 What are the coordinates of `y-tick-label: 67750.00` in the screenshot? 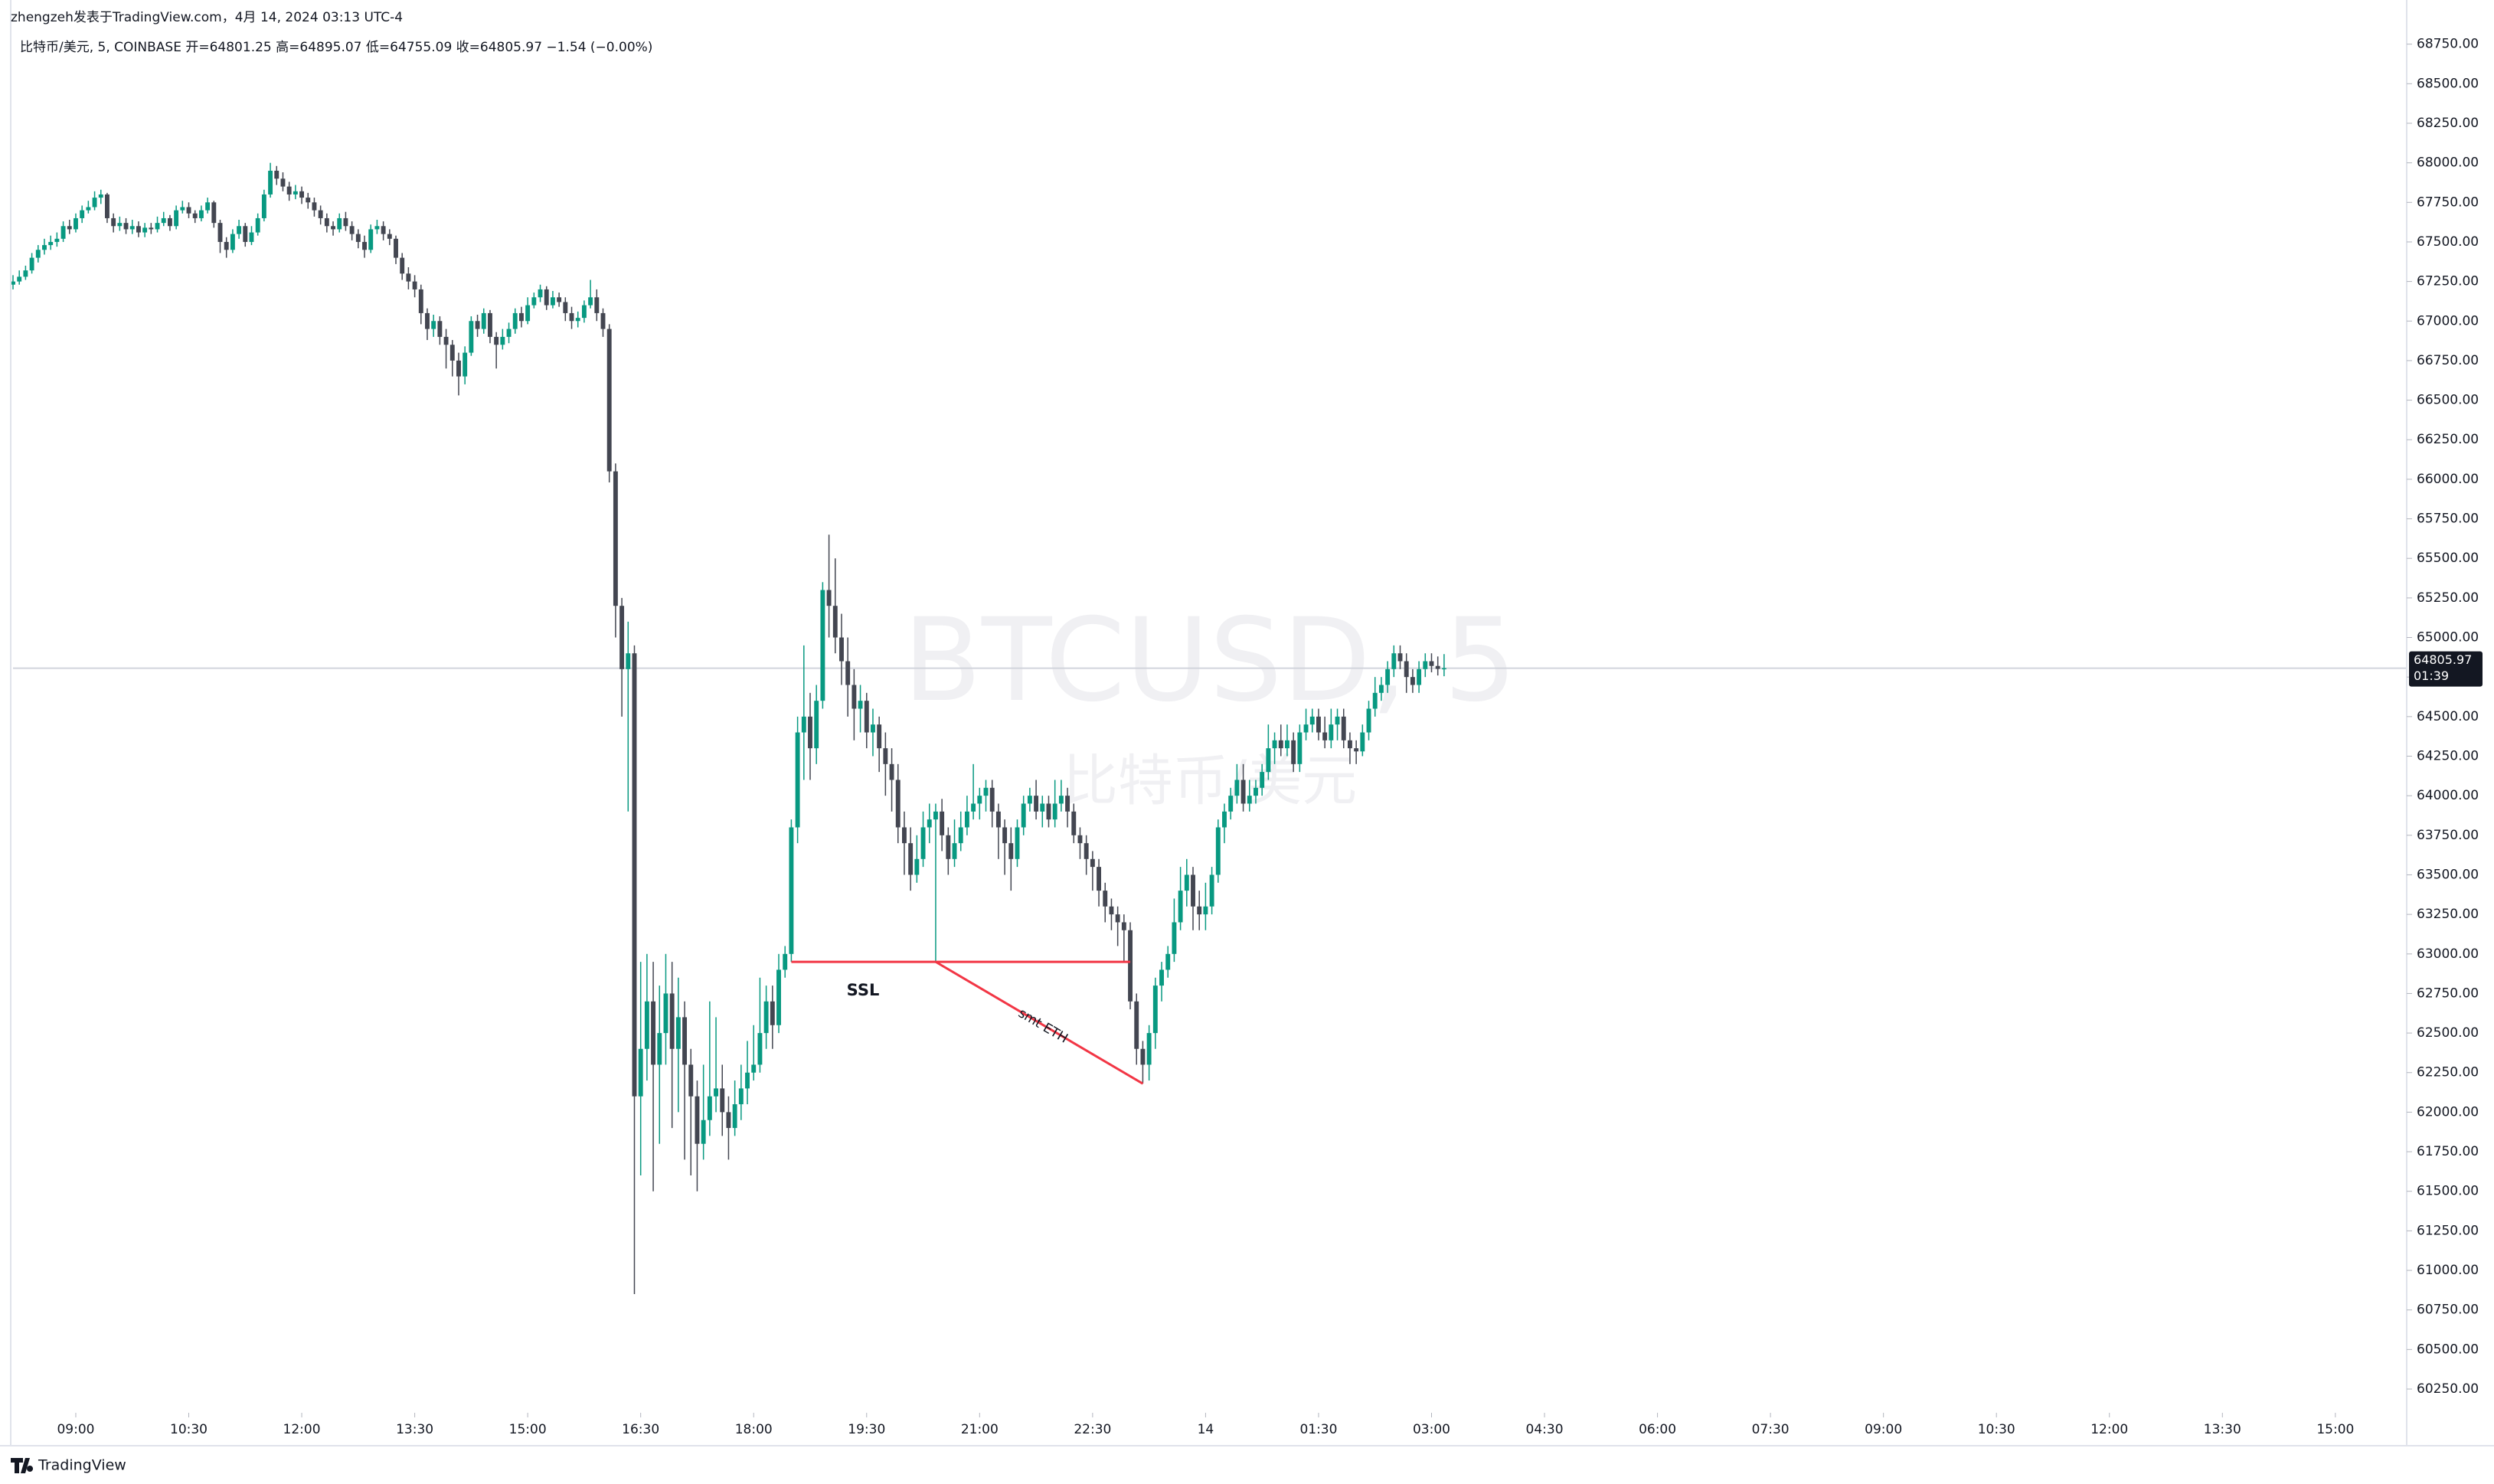 It's located at (2448, 202).